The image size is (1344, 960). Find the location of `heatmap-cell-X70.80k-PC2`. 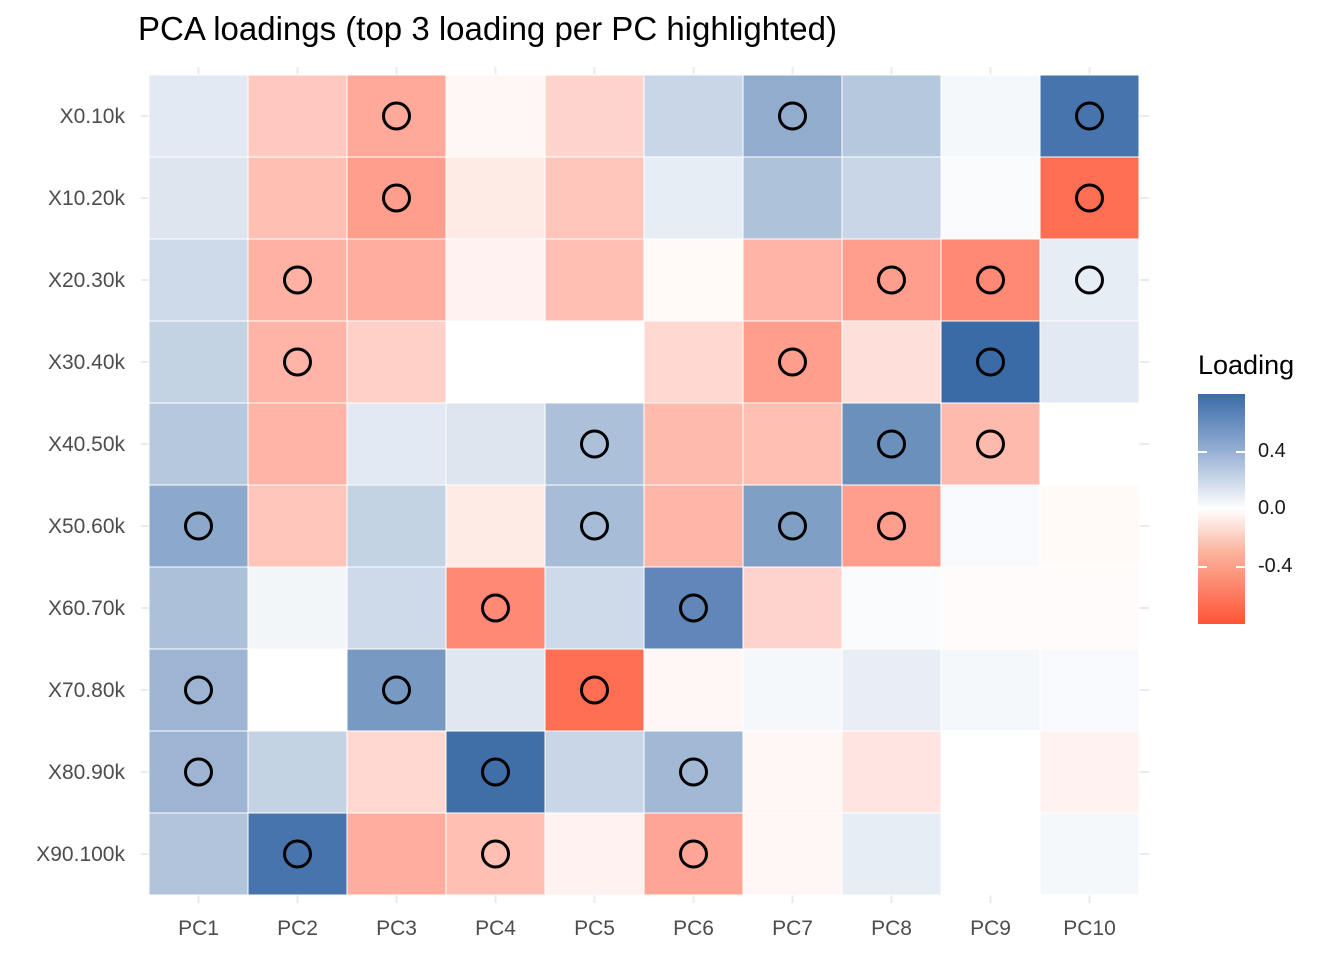

heatmap-cell-X70.80k-PC2 is located at coordinates (297, 690).